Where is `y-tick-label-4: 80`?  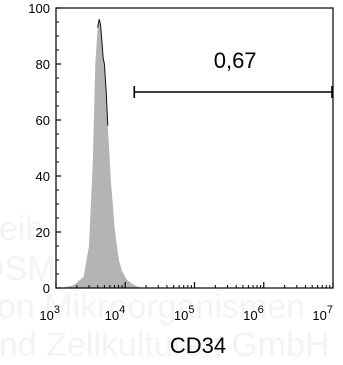 y-tick-label-4: 80 is located at coordinates (43, 64).